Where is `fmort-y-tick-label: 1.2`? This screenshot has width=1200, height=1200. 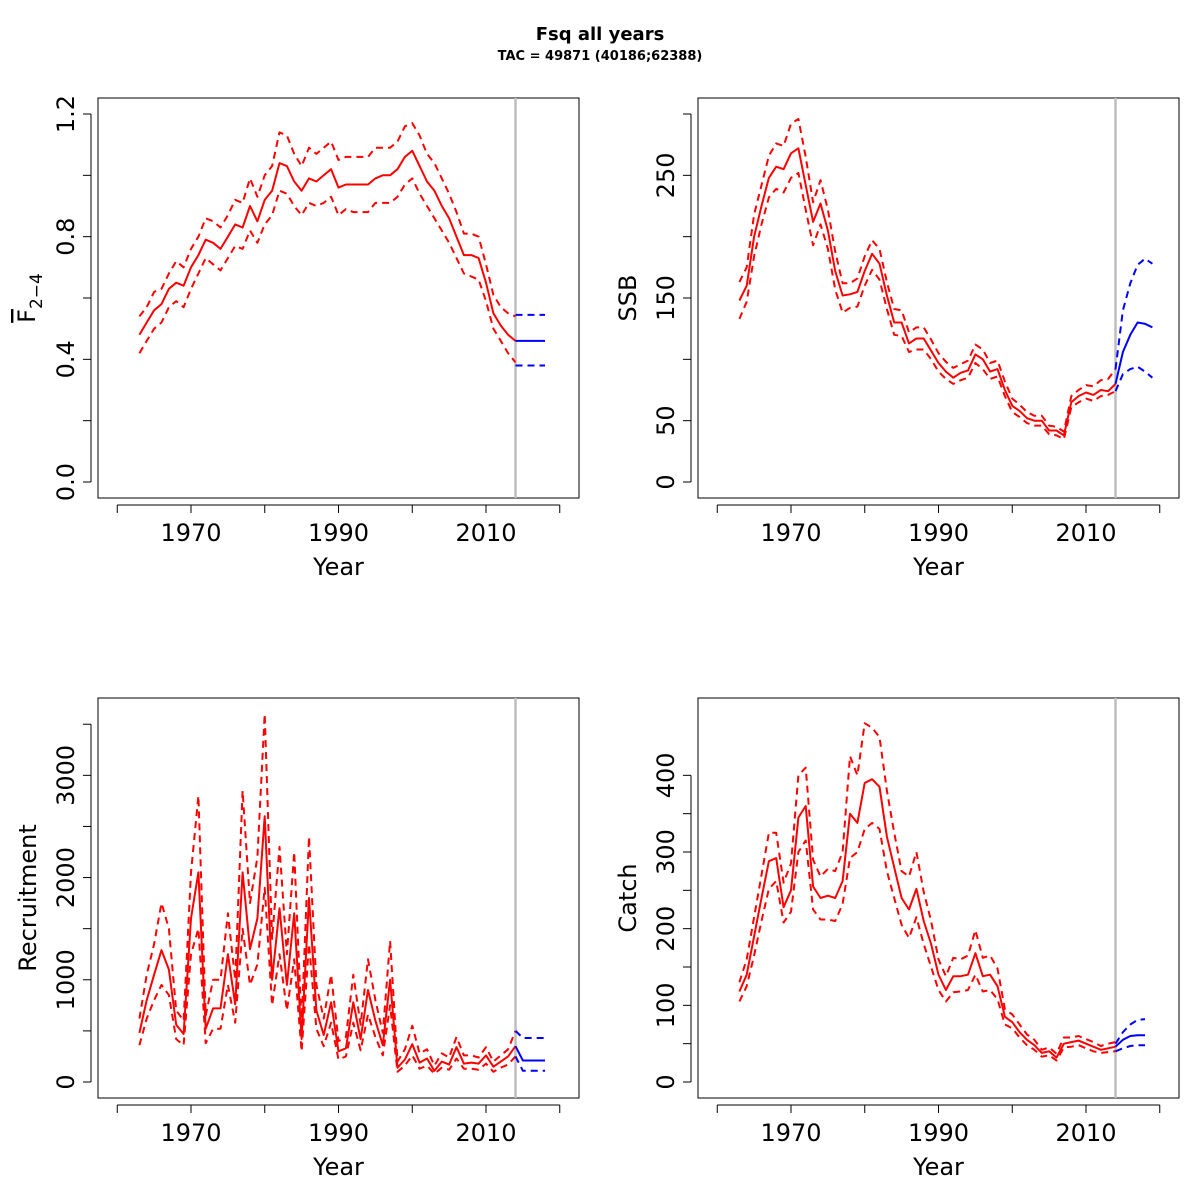
fmort-y-tick-label: 1.2 is located at coordinates (66, 114).